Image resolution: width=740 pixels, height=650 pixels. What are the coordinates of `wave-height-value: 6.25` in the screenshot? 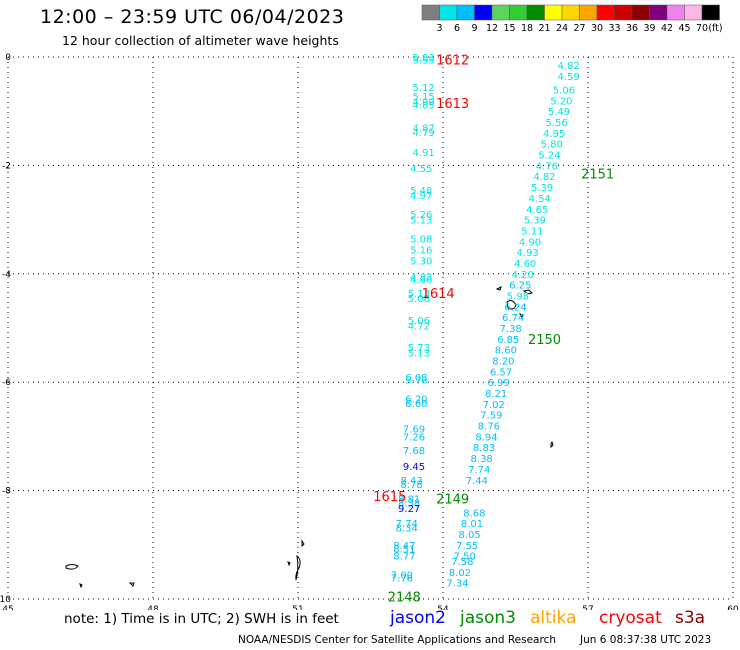 It's located at (520, 286).